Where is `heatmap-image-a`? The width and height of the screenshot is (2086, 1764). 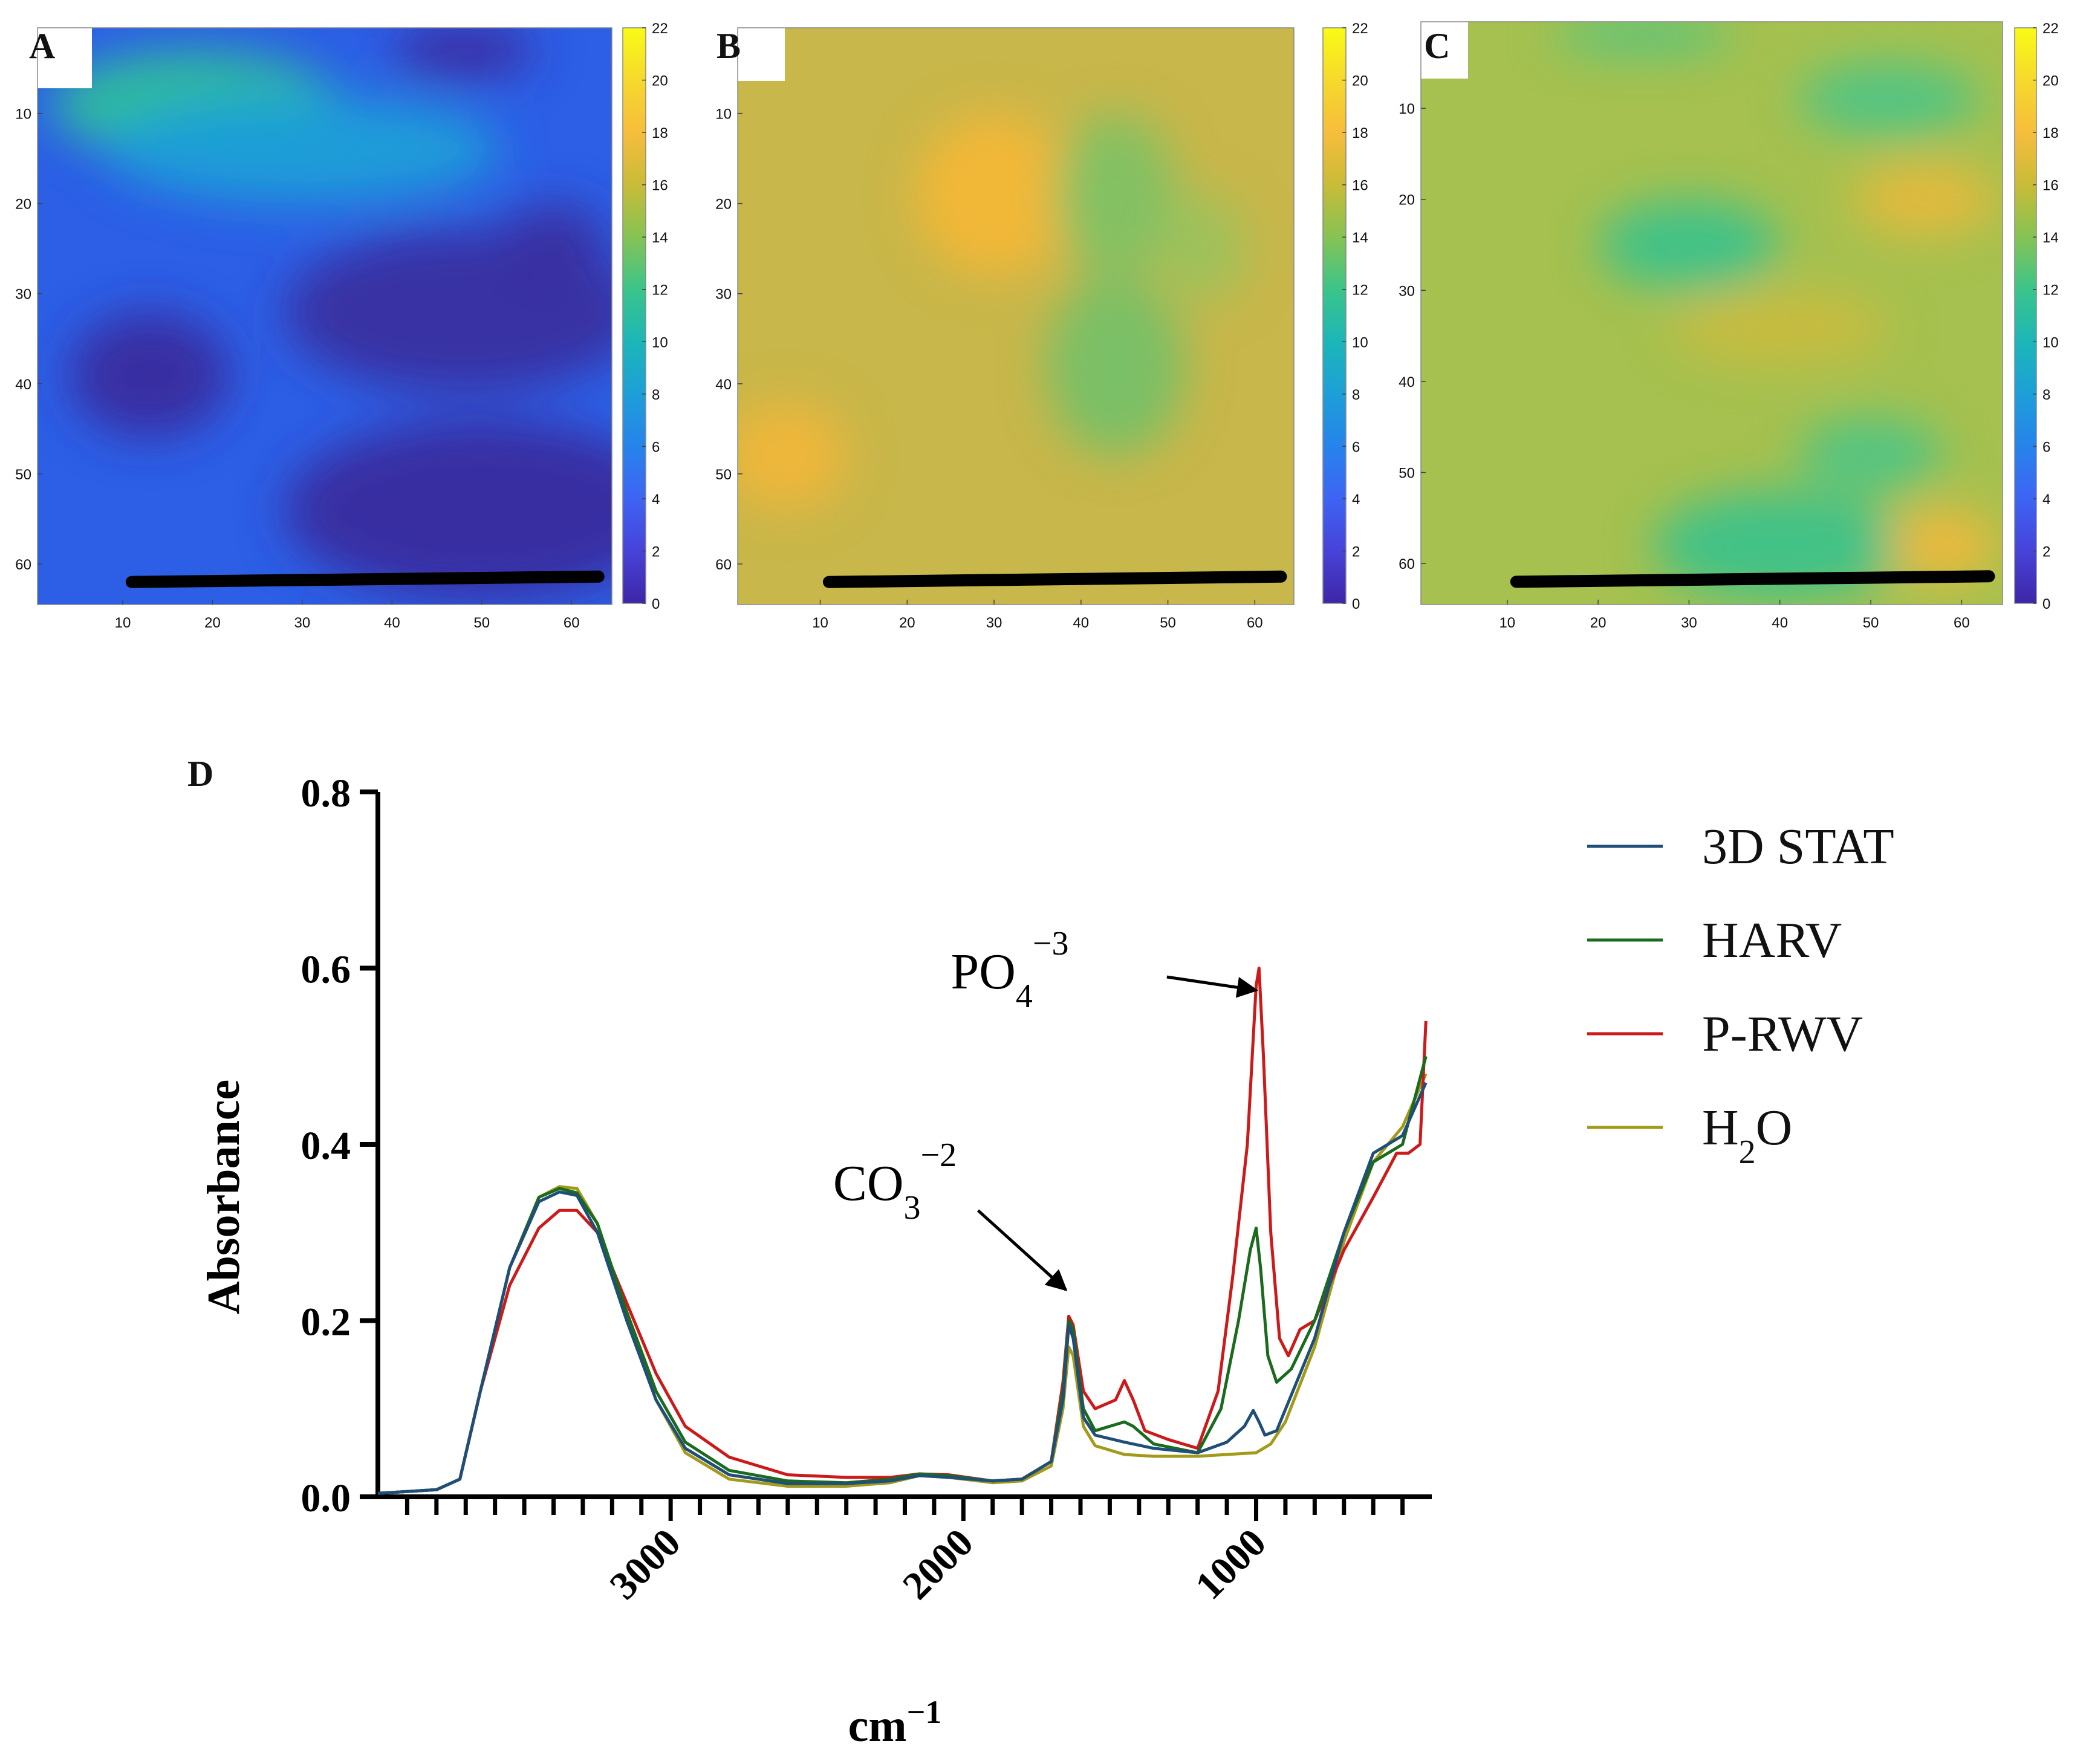 heatmap-image-a is located at coordinates (324, 316).